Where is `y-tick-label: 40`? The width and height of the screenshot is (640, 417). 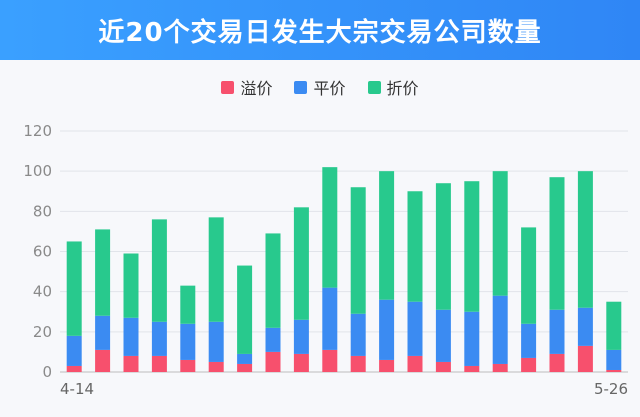
y-tick-label: 40 is located at coordinates (42, 292).